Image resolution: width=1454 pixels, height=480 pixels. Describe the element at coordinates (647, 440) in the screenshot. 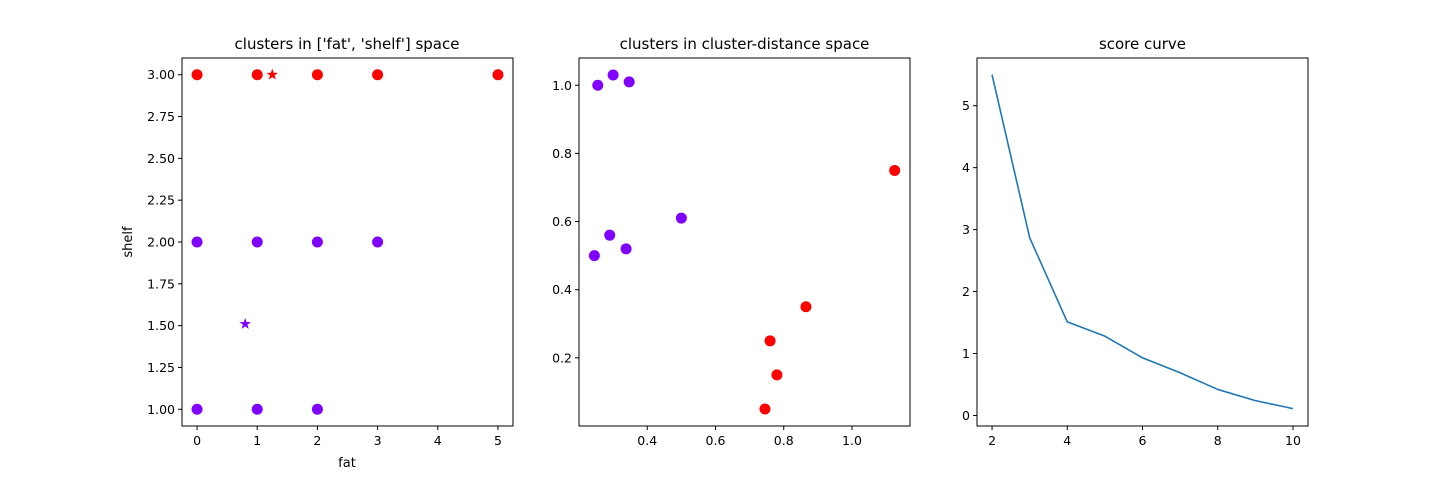

I see `x-tick-label: 0.4` at that location.